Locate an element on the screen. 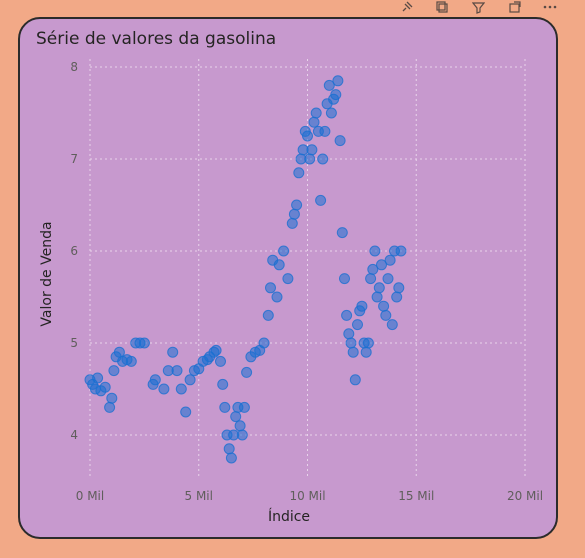  focus-mode-icon is located at coordinates (514, 7).